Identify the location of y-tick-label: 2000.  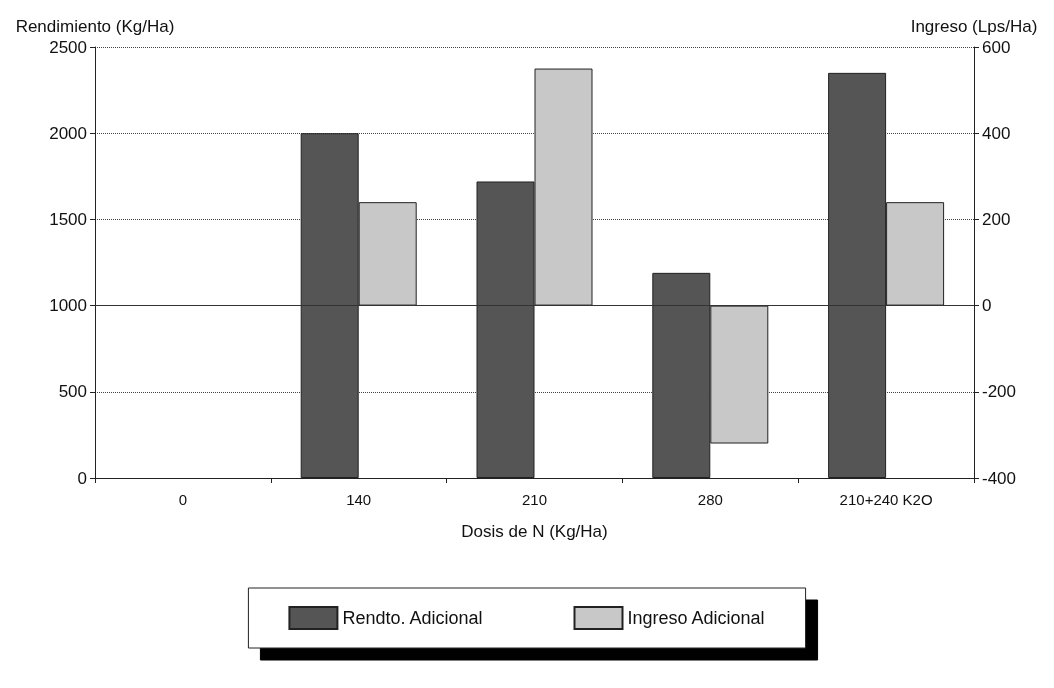
(68, 133).